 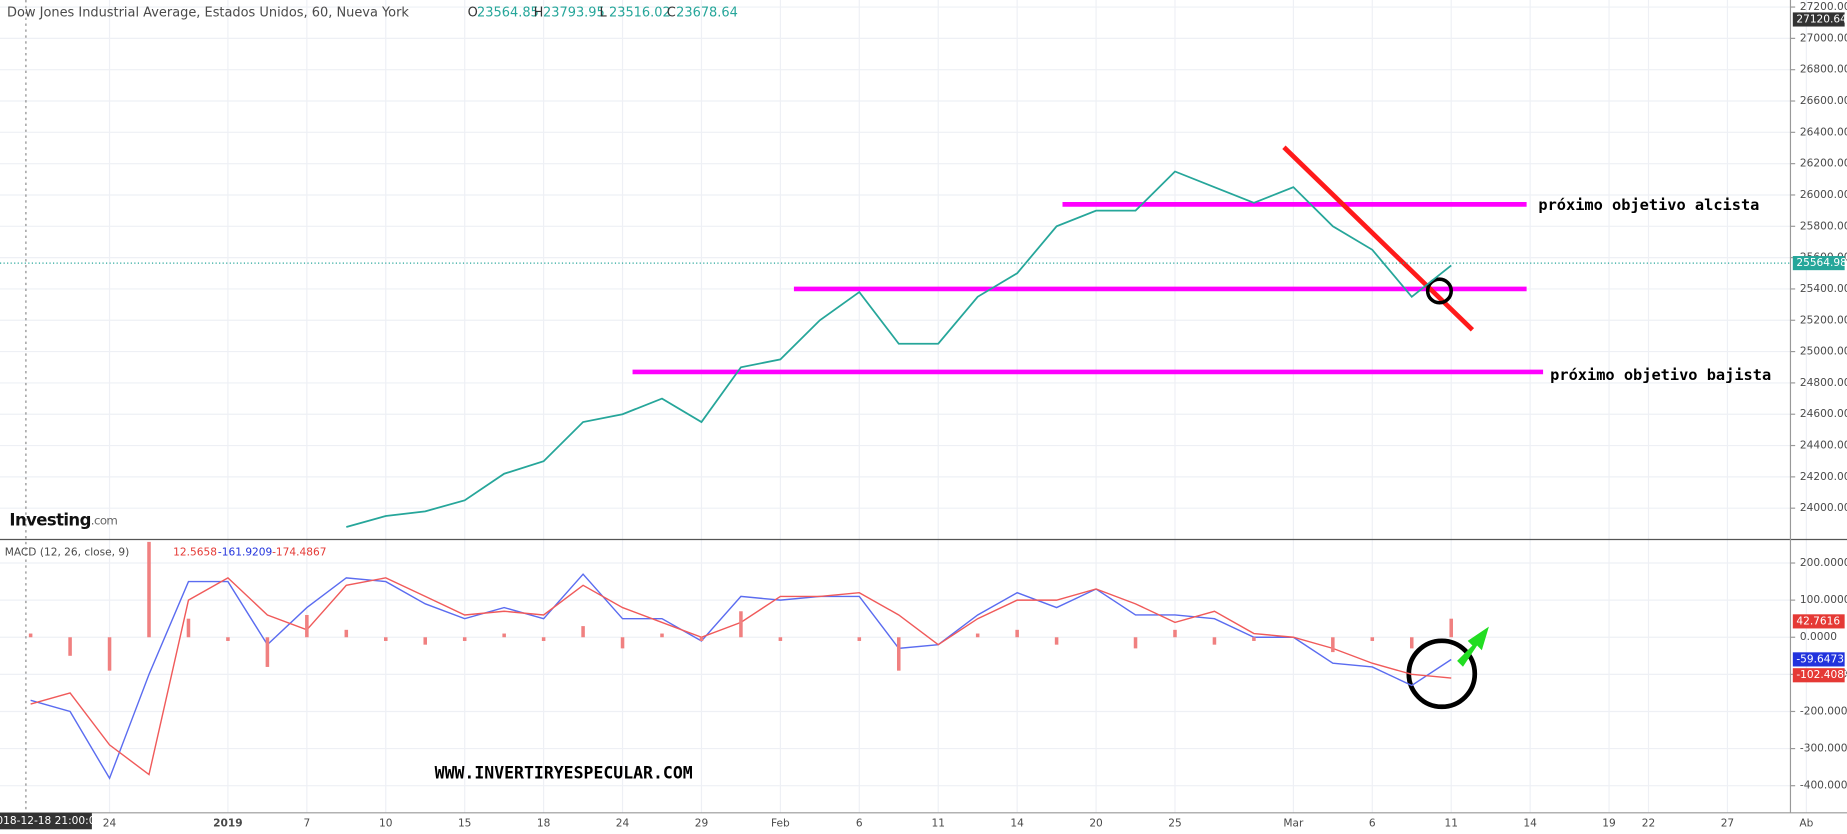 What do you see at coordinates (1823, 132) in the screenshot?
I see `y-tick-label: 26400.00` at bounding box center [1823, 132].